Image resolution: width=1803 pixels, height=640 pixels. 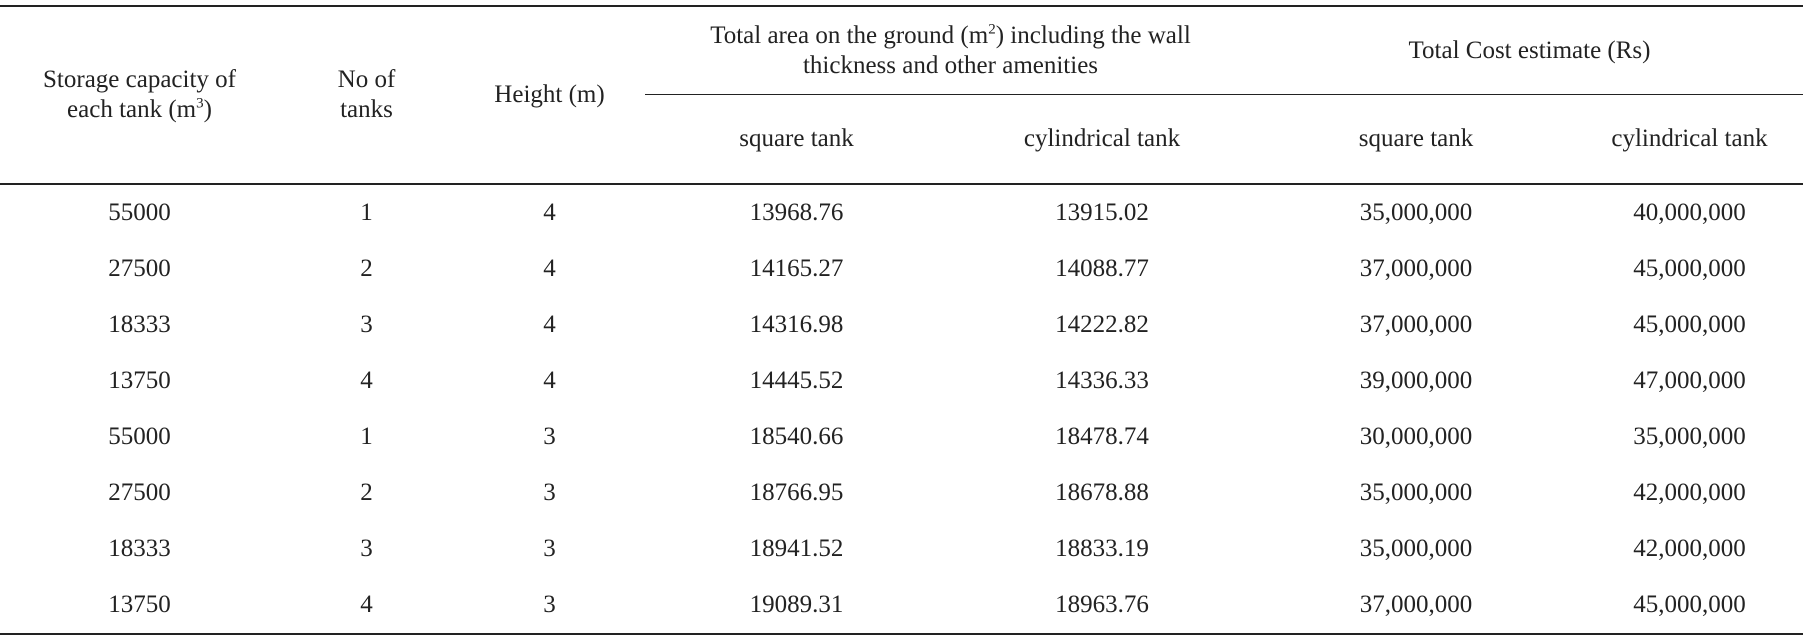 I want to click on superscript: 2, so click(x=992, y=29).